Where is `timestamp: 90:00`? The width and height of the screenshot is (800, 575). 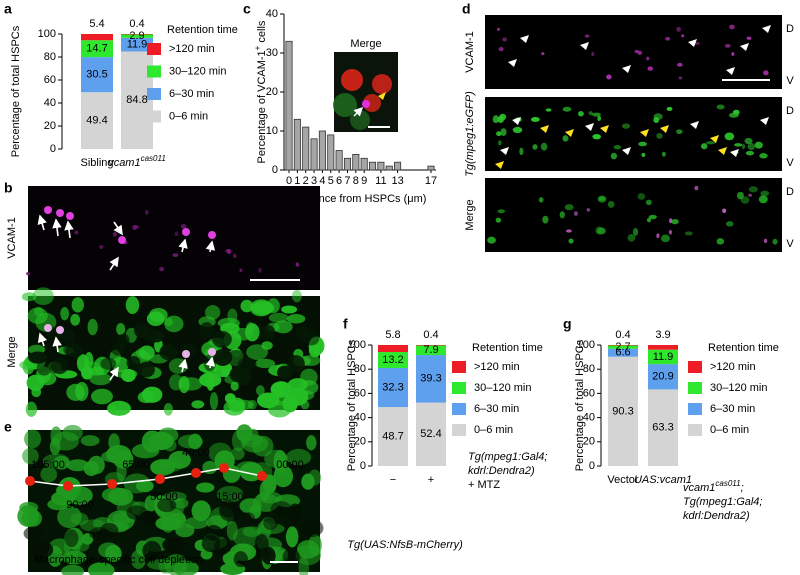 timestamp: 90:00 is located at coordinates (80, 505).